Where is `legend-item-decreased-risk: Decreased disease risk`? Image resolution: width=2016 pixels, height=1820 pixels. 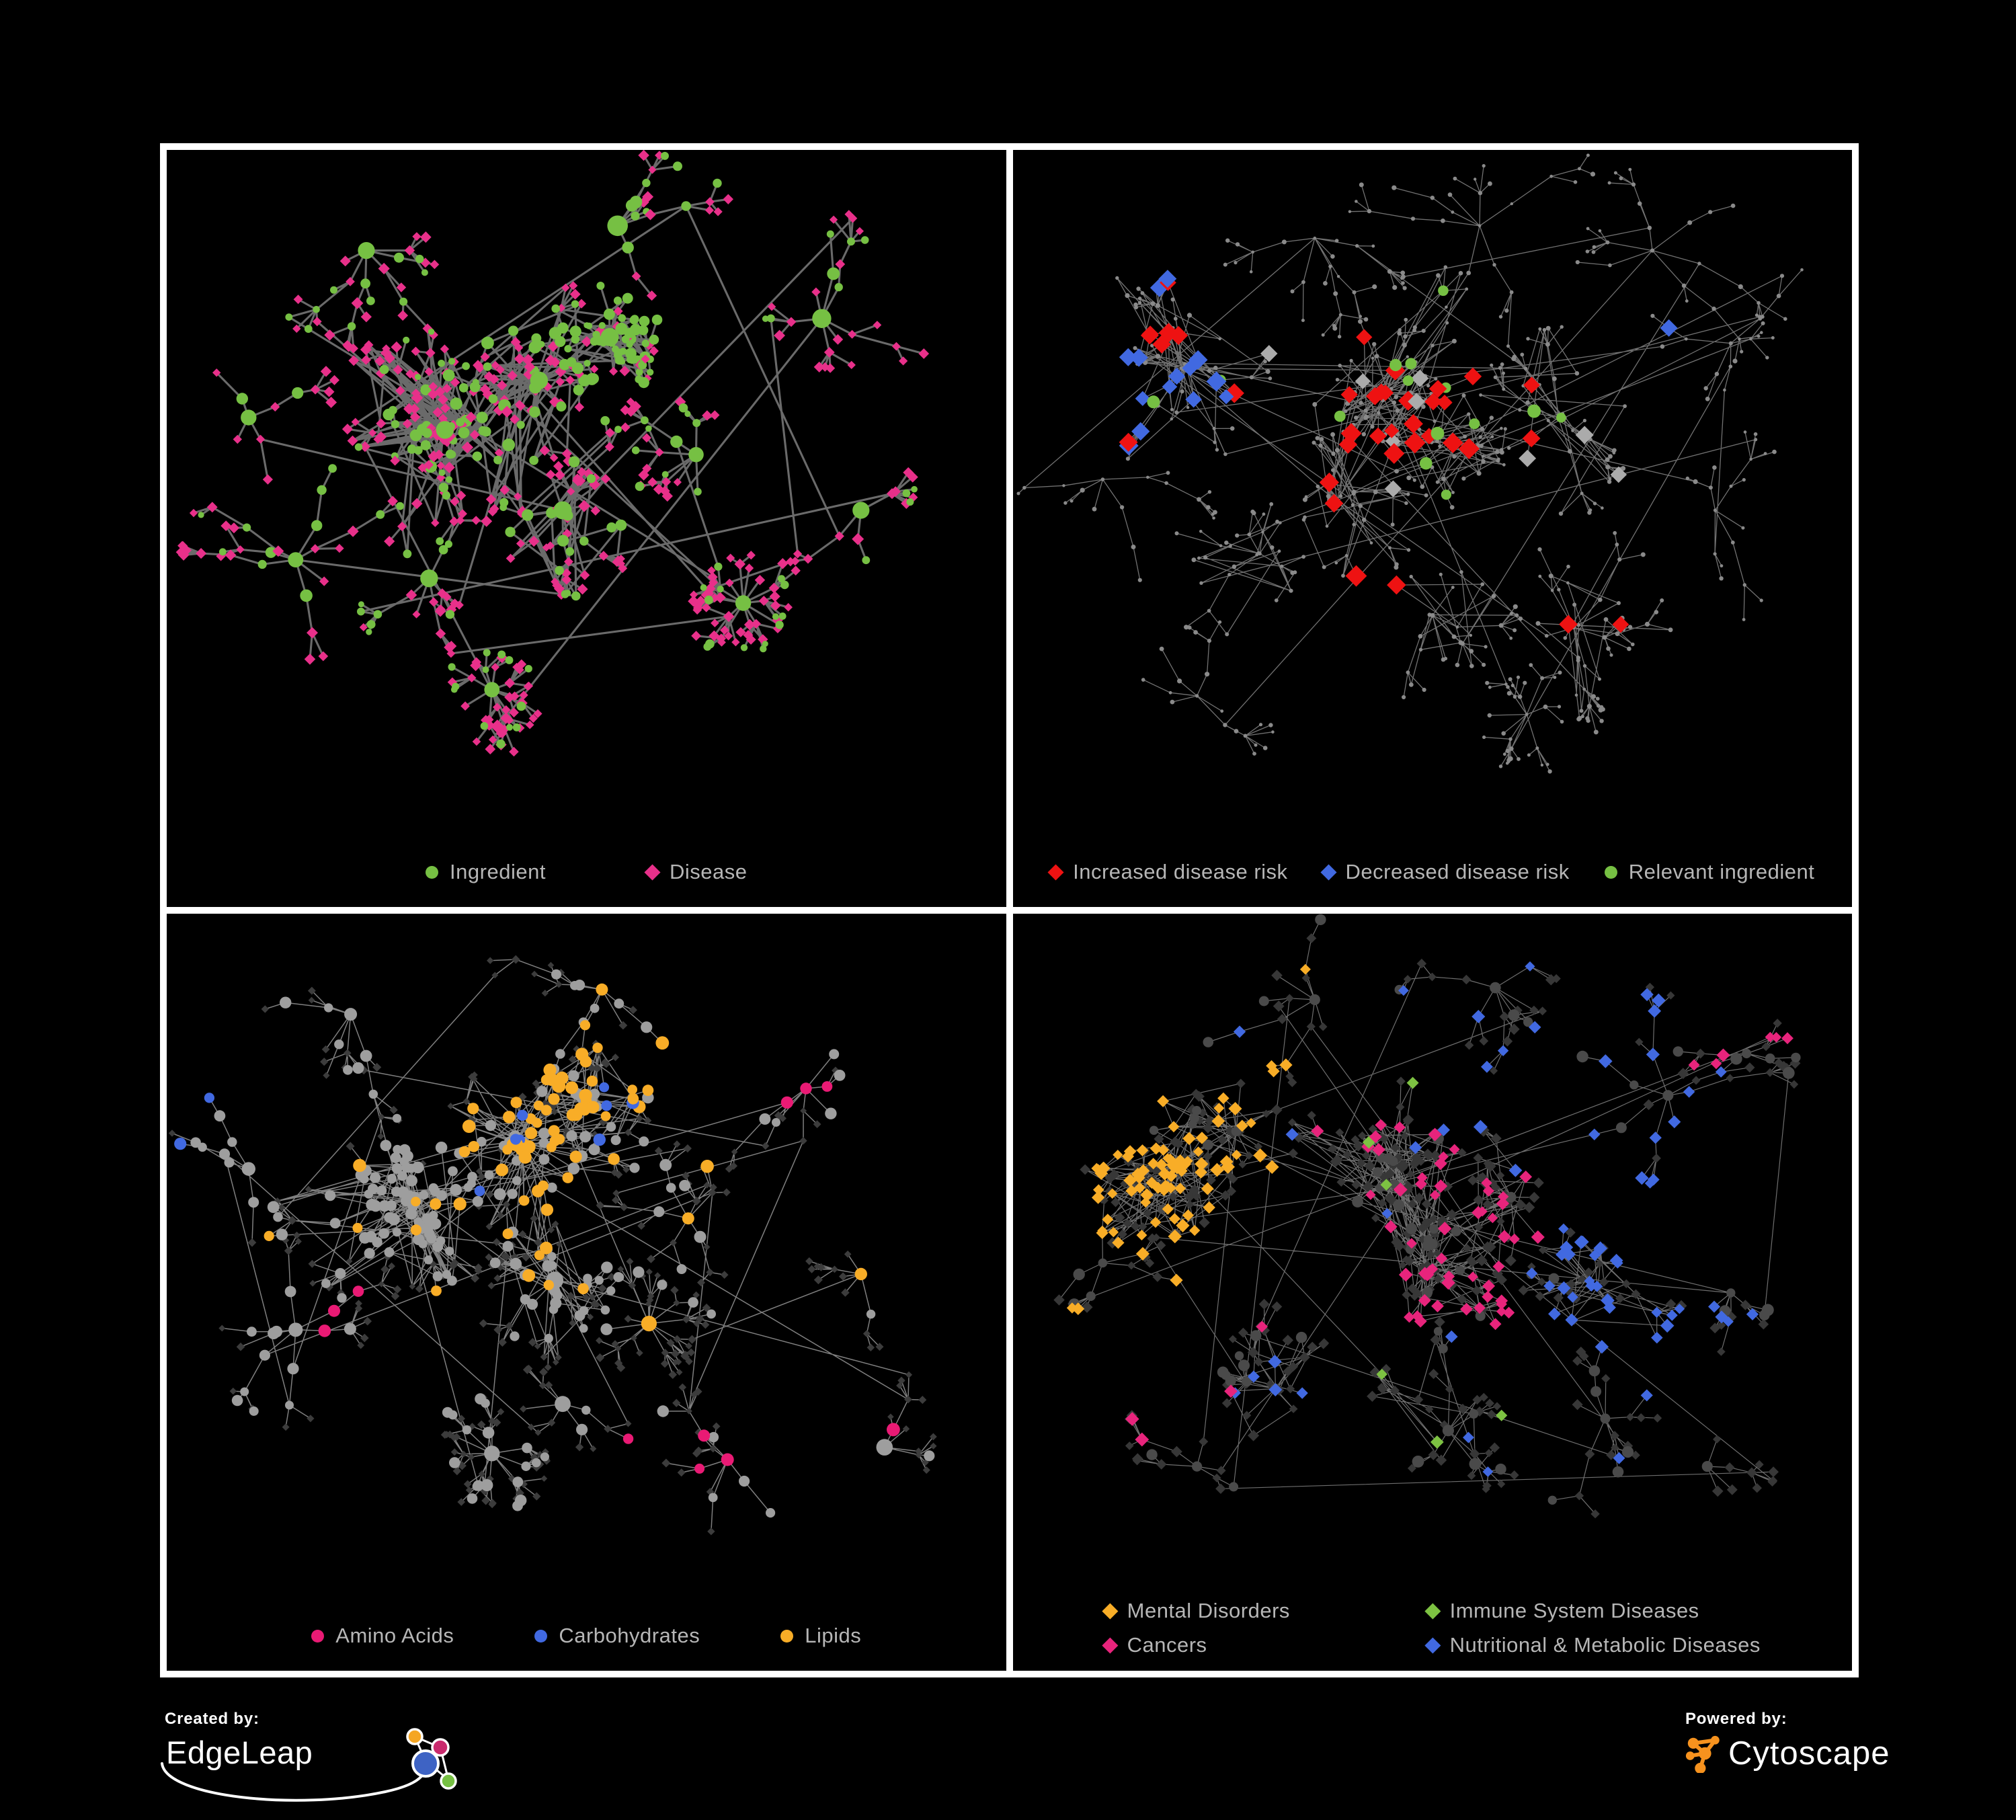
legend-item-decreased-risk: Decreased disease risk is located at coordinates (1445, 872).